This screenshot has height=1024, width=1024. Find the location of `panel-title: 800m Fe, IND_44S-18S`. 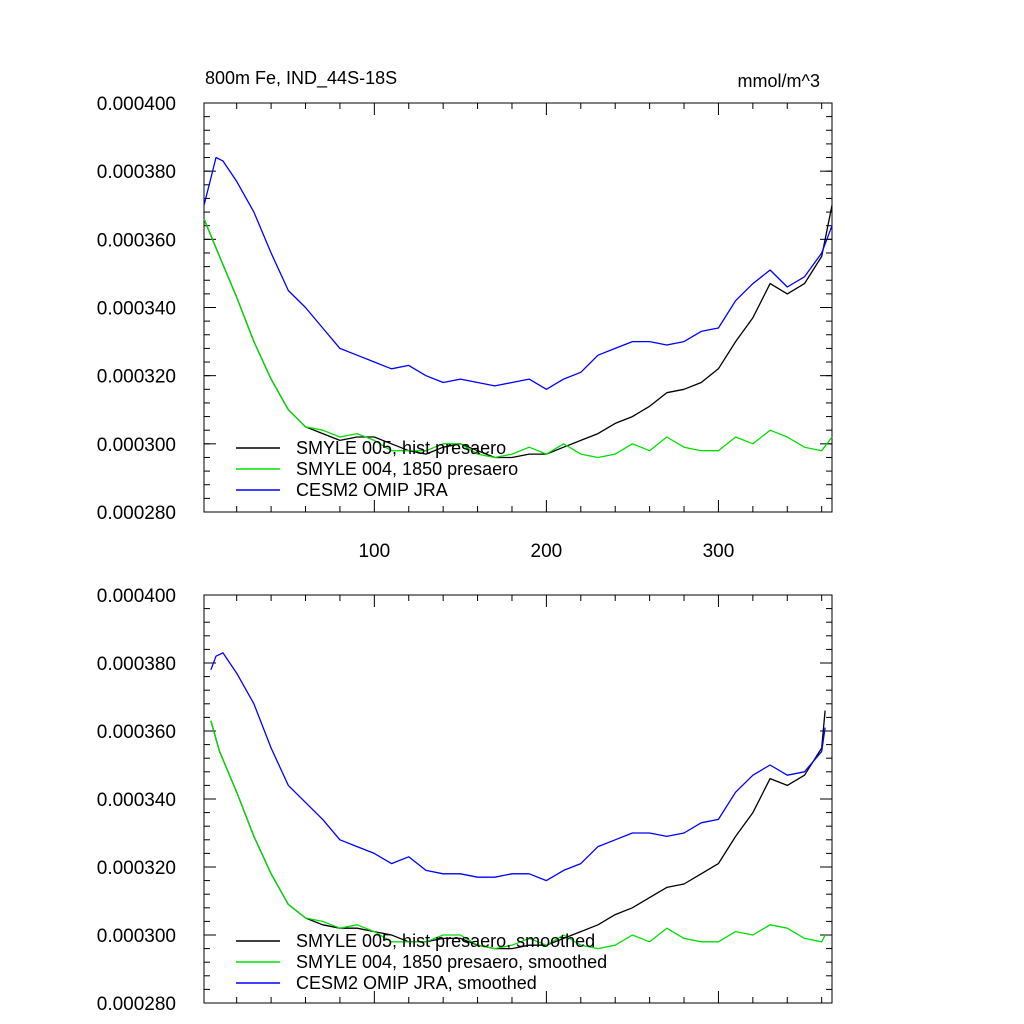

panel-title: 800m Fe, IND_44S-18S is located at coordinates (301, 78).